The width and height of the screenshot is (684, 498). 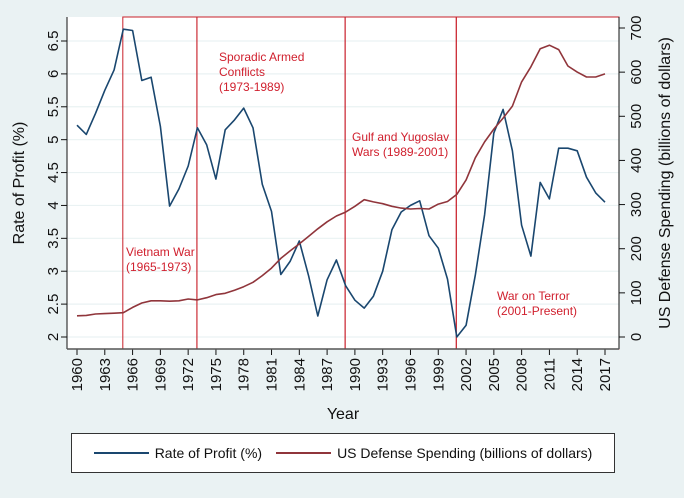 What do you see at coordinates (636, 248) in the screenshot?
I see `y-right-tick-label: 200` at bounding box center [636, 248].